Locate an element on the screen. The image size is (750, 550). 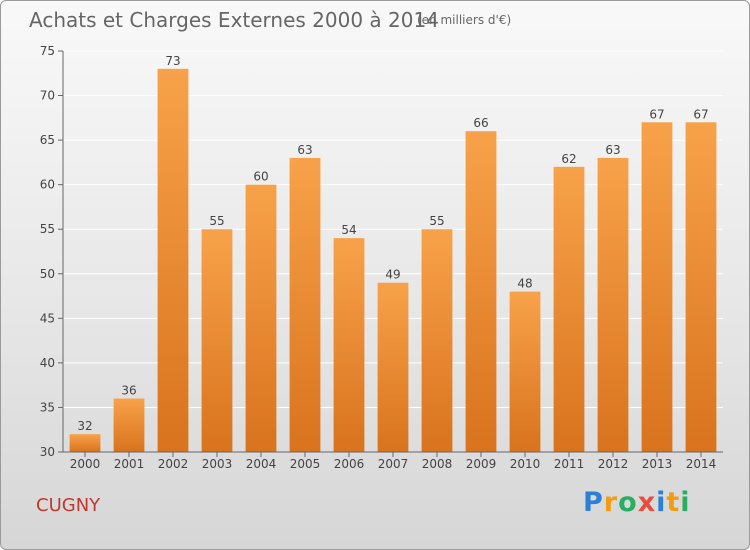
x-tick-label: 2000 is located at coordinates (85, 464).